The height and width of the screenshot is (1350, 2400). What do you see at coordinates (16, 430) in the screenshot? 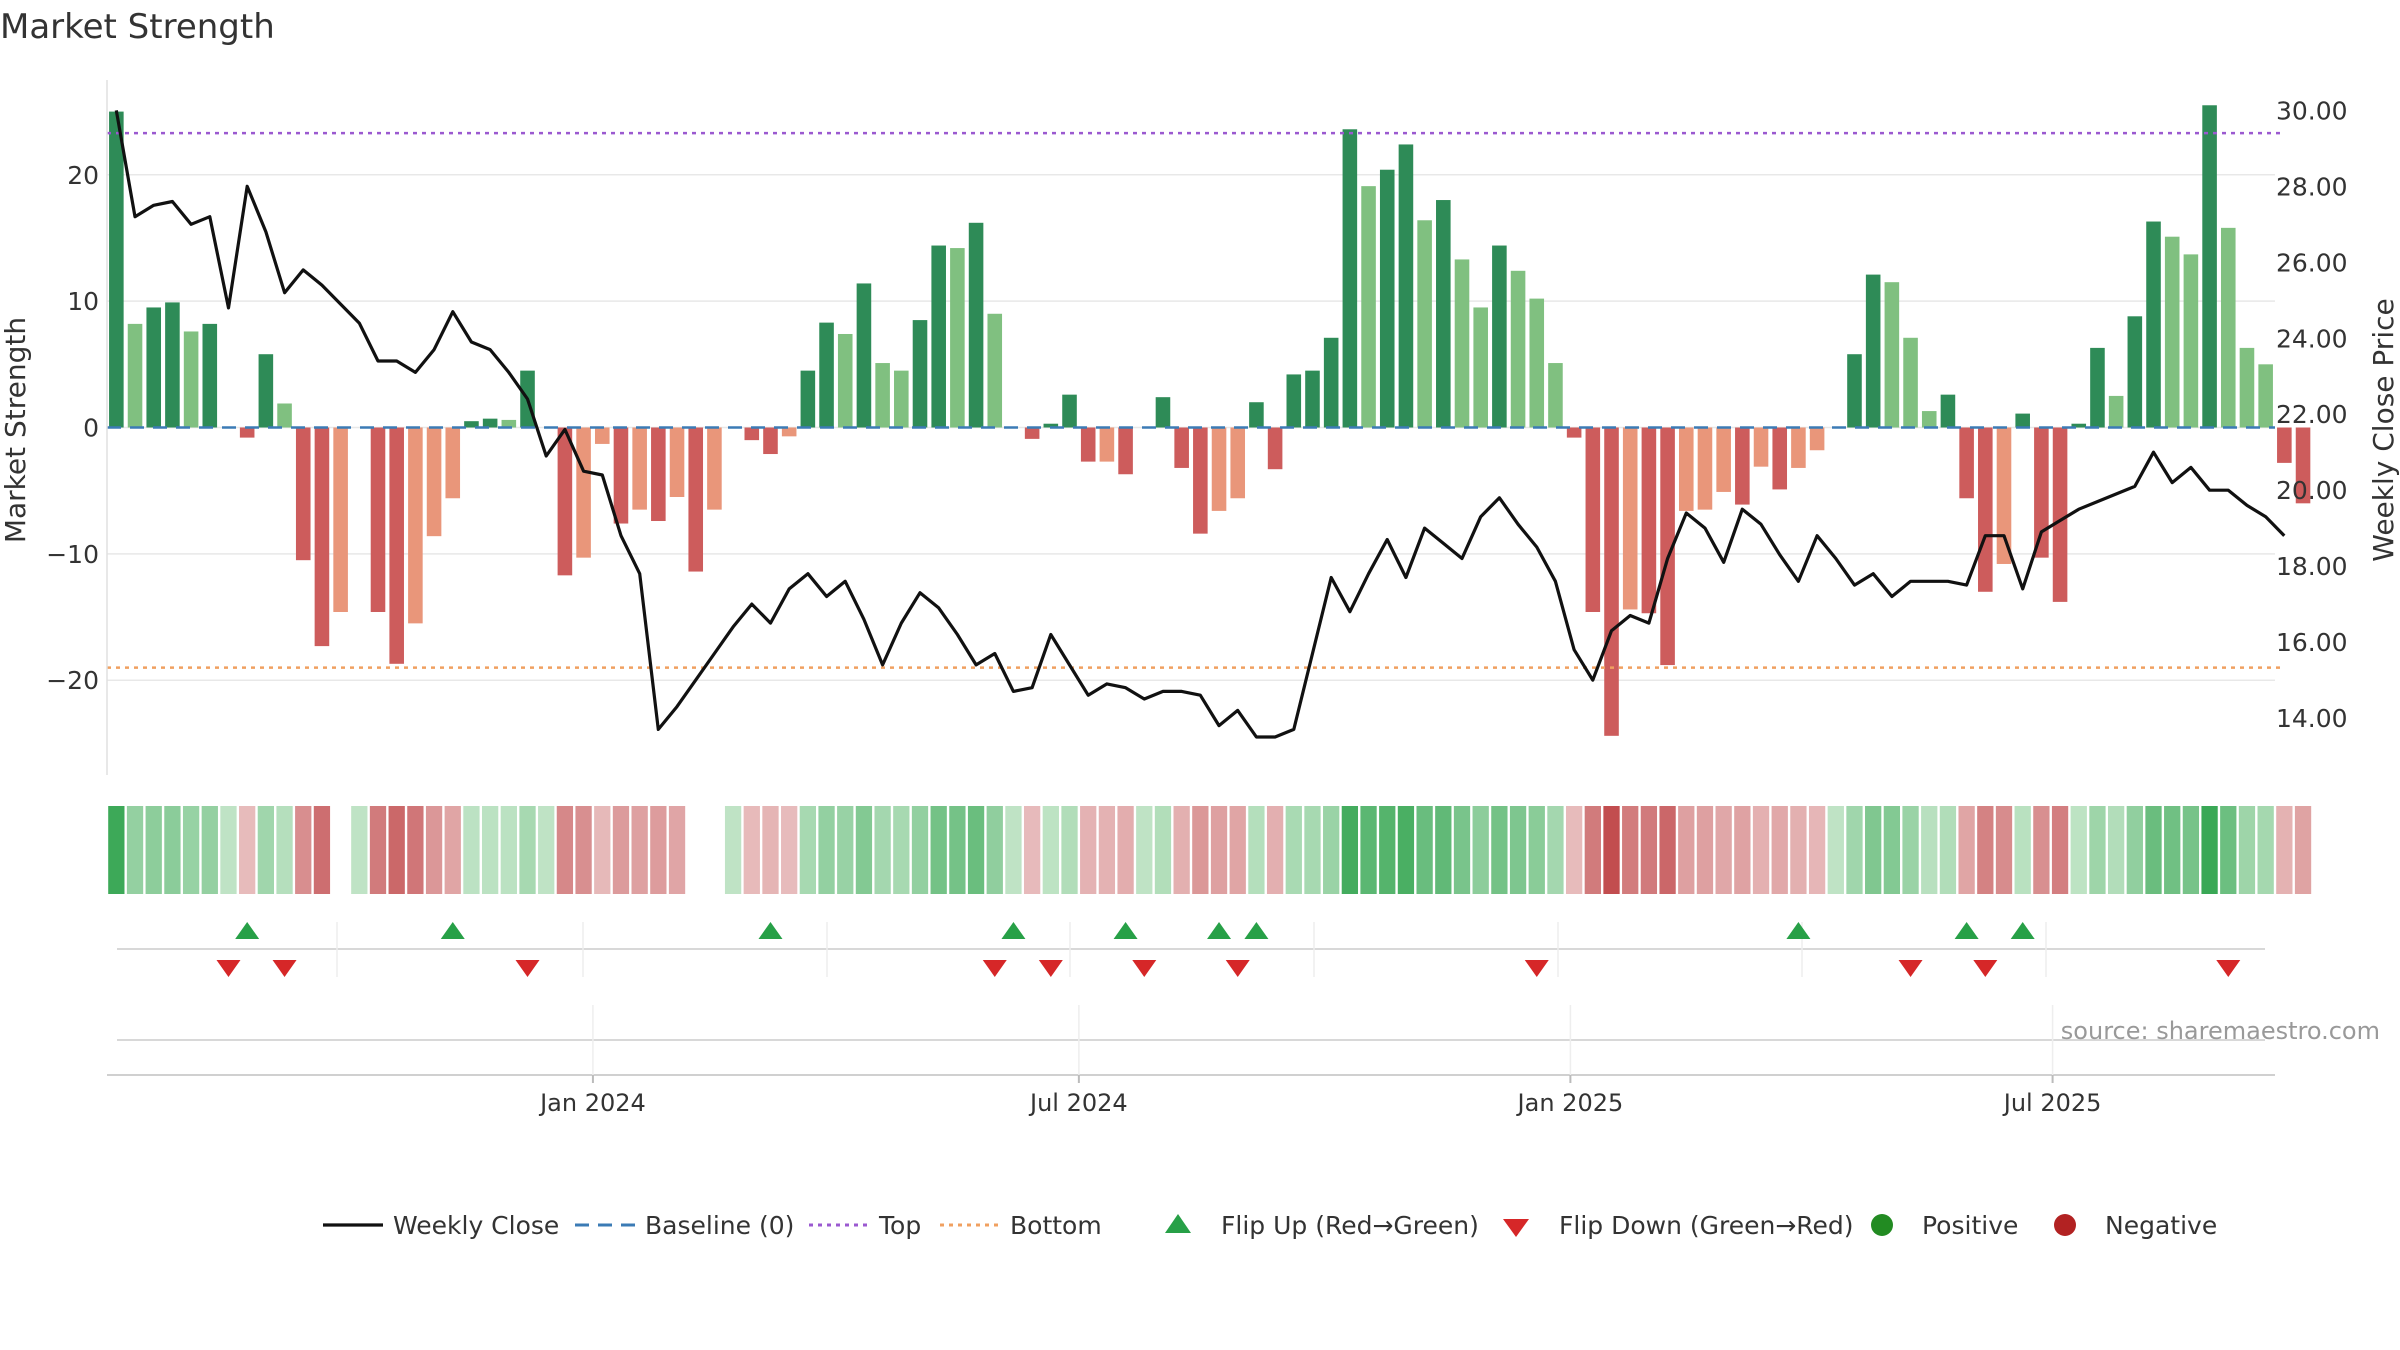
I see `left-axis-label: Market Strength` at bounding box center [16, 430].